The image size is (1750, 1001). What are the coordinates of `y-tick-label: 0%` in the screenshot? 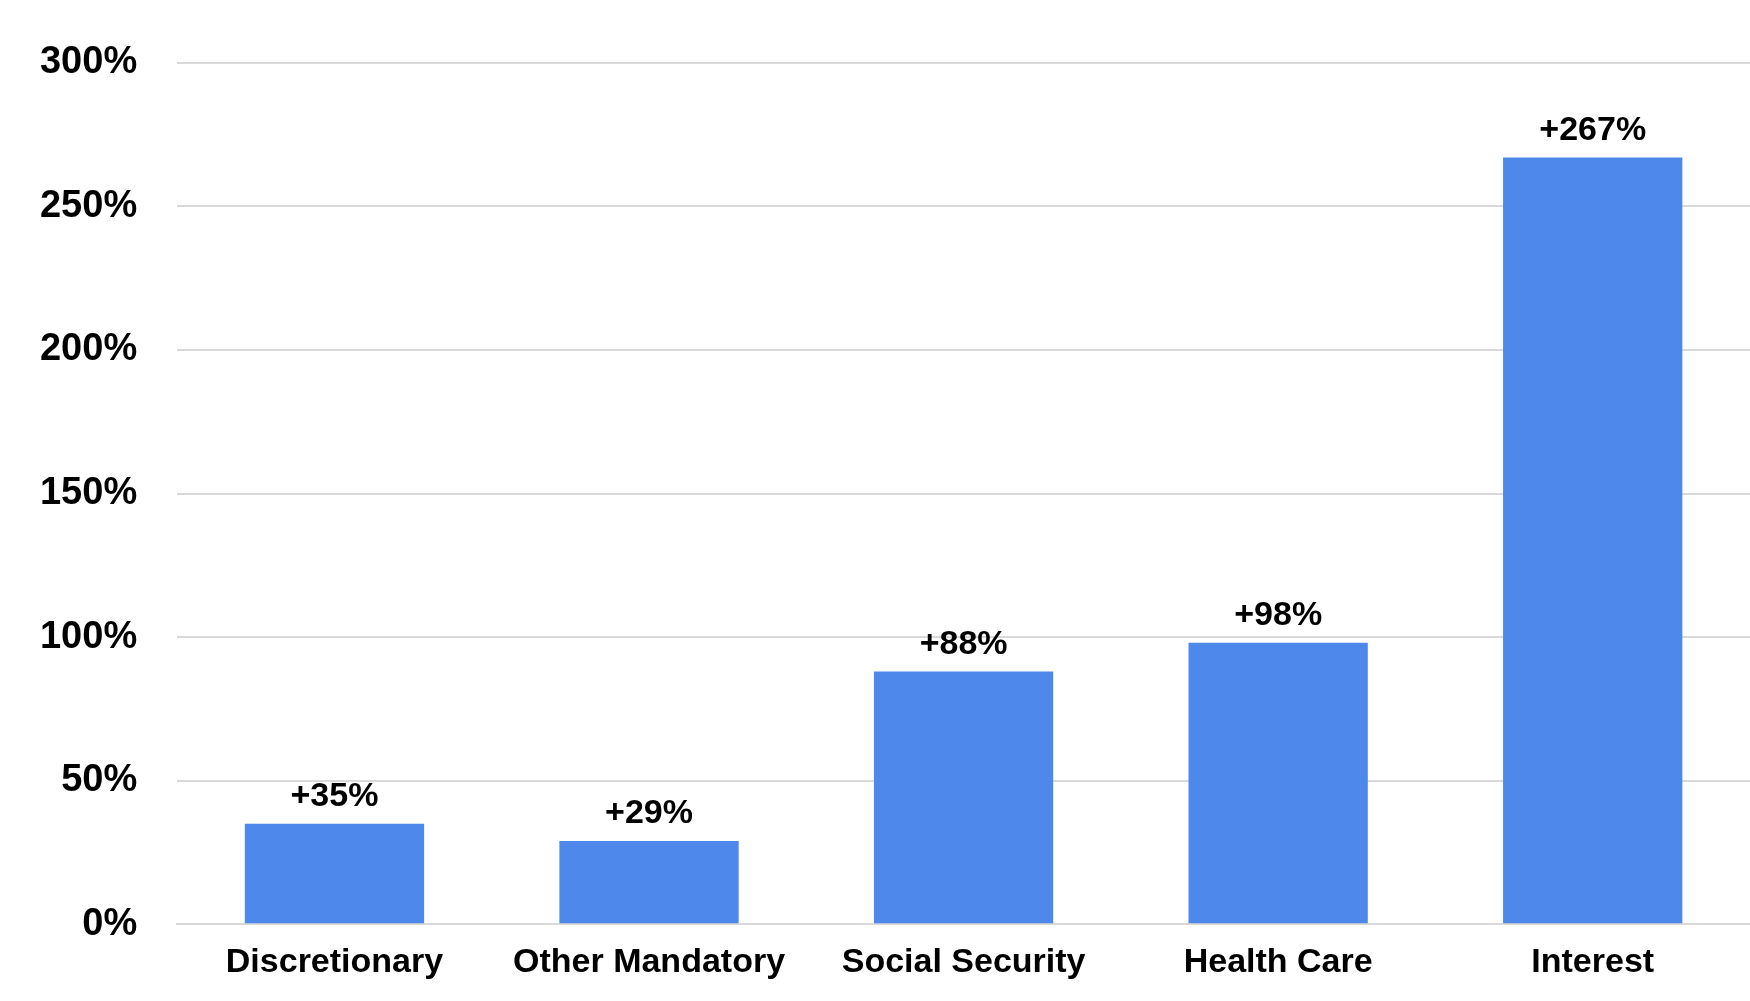 It's located at (110, 921).